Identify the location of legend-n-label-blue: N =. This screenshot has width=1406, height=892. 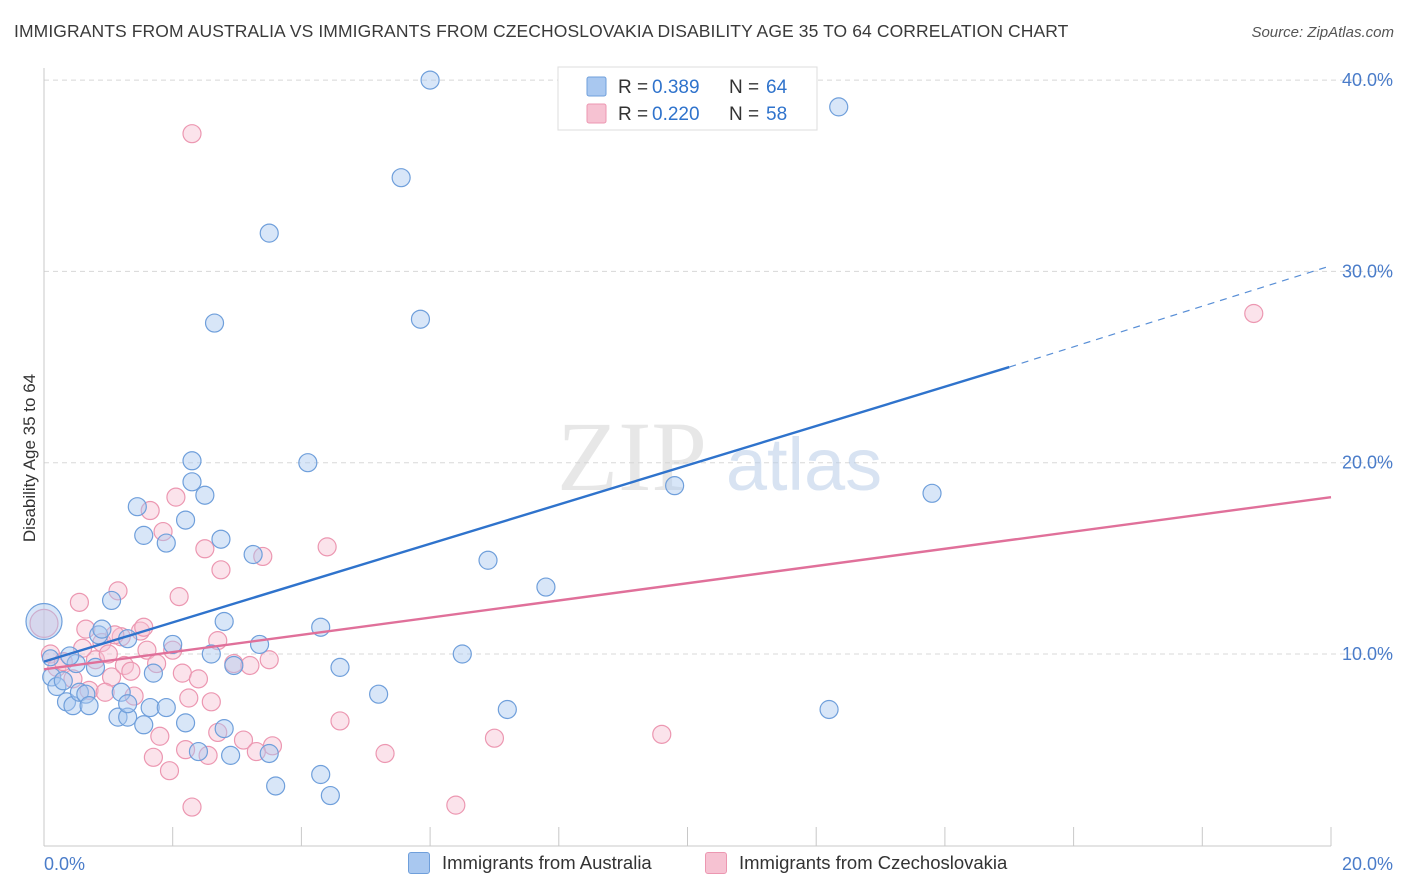
(744, 87).